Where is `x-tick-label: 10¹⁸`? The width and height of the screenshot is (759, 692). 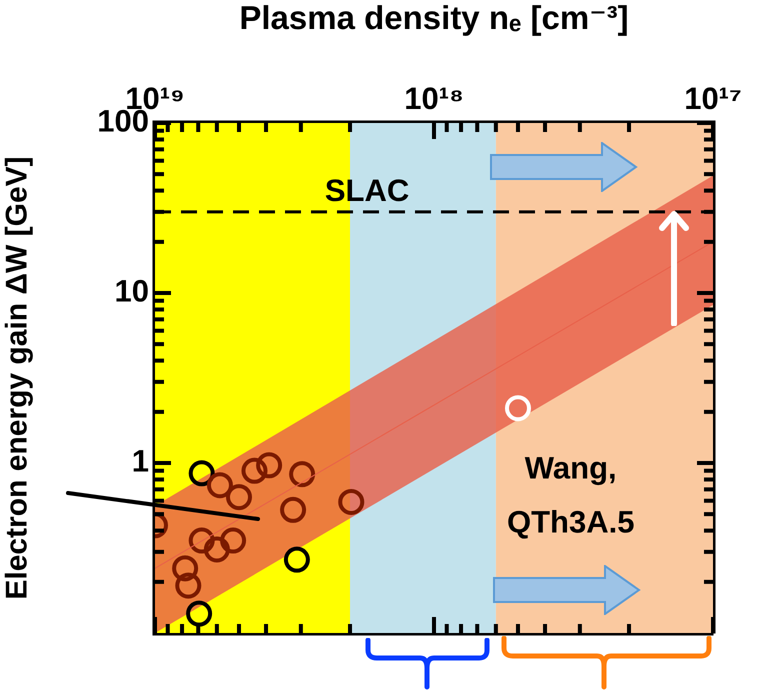 x-tick-label: 10¹⁸ is located at coordinates (434, 98).